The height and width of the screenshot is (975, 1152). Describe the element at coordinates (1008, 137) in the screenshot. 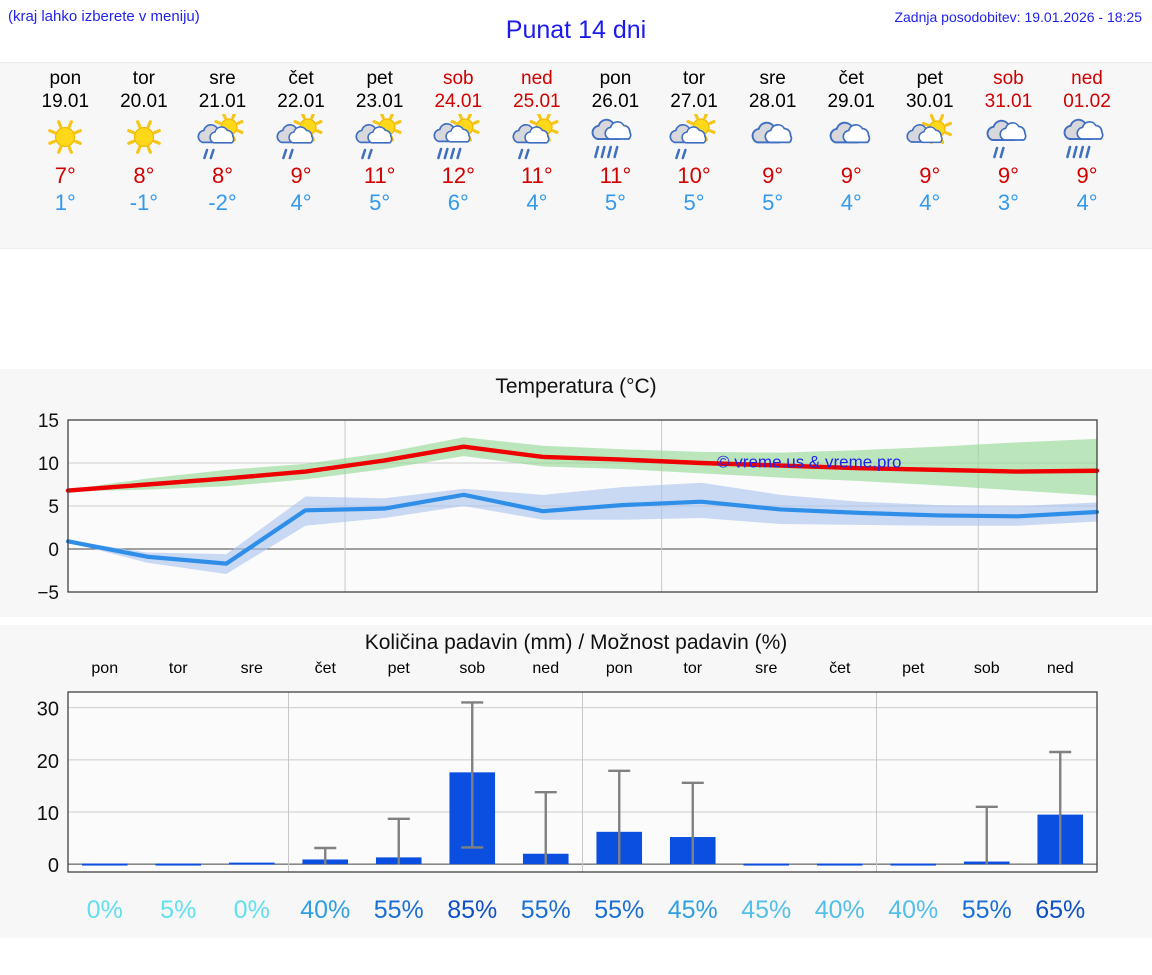

I see `cloud-rain-icon` at that location.